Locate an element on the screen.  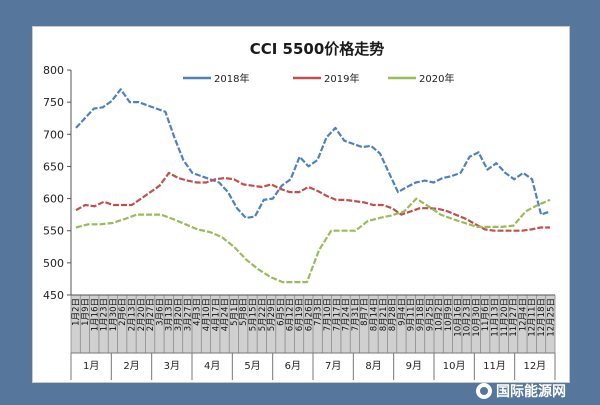
legend-label-2: 2020年 is located at coordinates (436, 78).